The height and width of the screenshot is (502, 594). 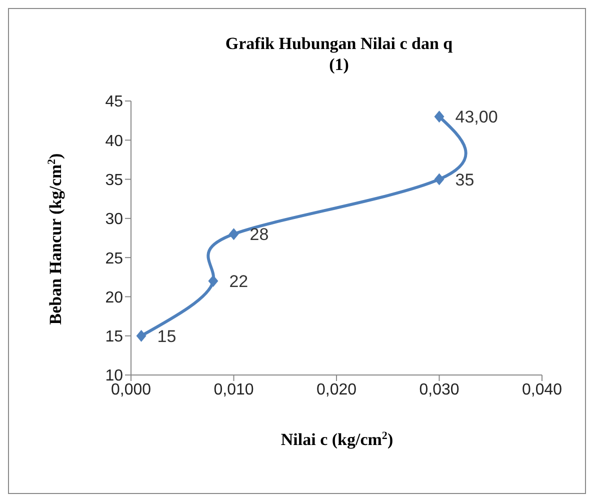 What do you see at coordinates (166, 336) in the screenshot?
I see `data-label: 15` at bounding box center [166, 336].